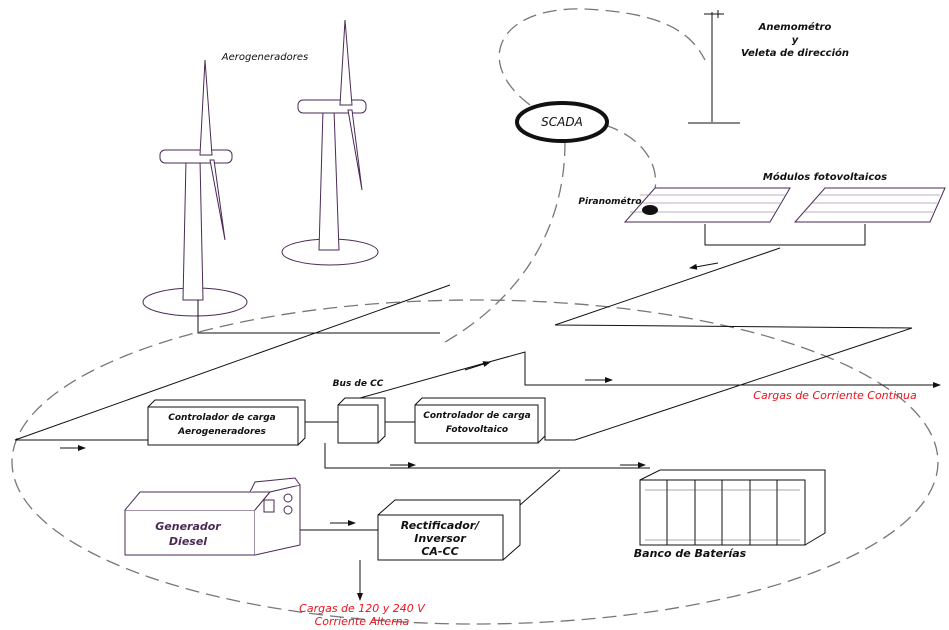 The width and height of the screenshot is (949, 630). Describe the element at coordinates (188, 526) in the screenshot. I see `diesel-label: Generador` at that location.